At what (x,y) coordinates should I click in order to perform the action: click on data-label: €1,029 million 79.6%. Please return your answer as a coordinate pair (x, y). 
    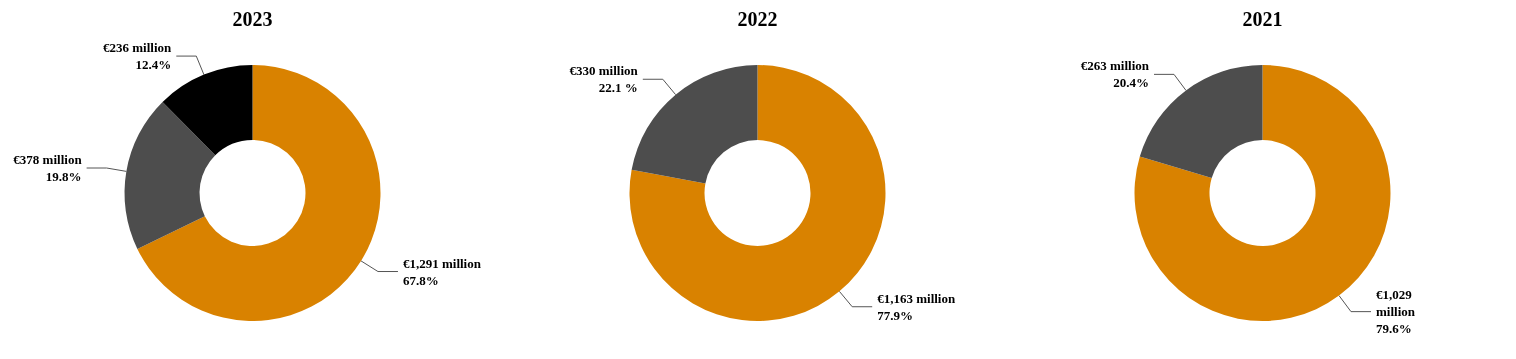
    Looking at the image, I should click on (1395, 312).